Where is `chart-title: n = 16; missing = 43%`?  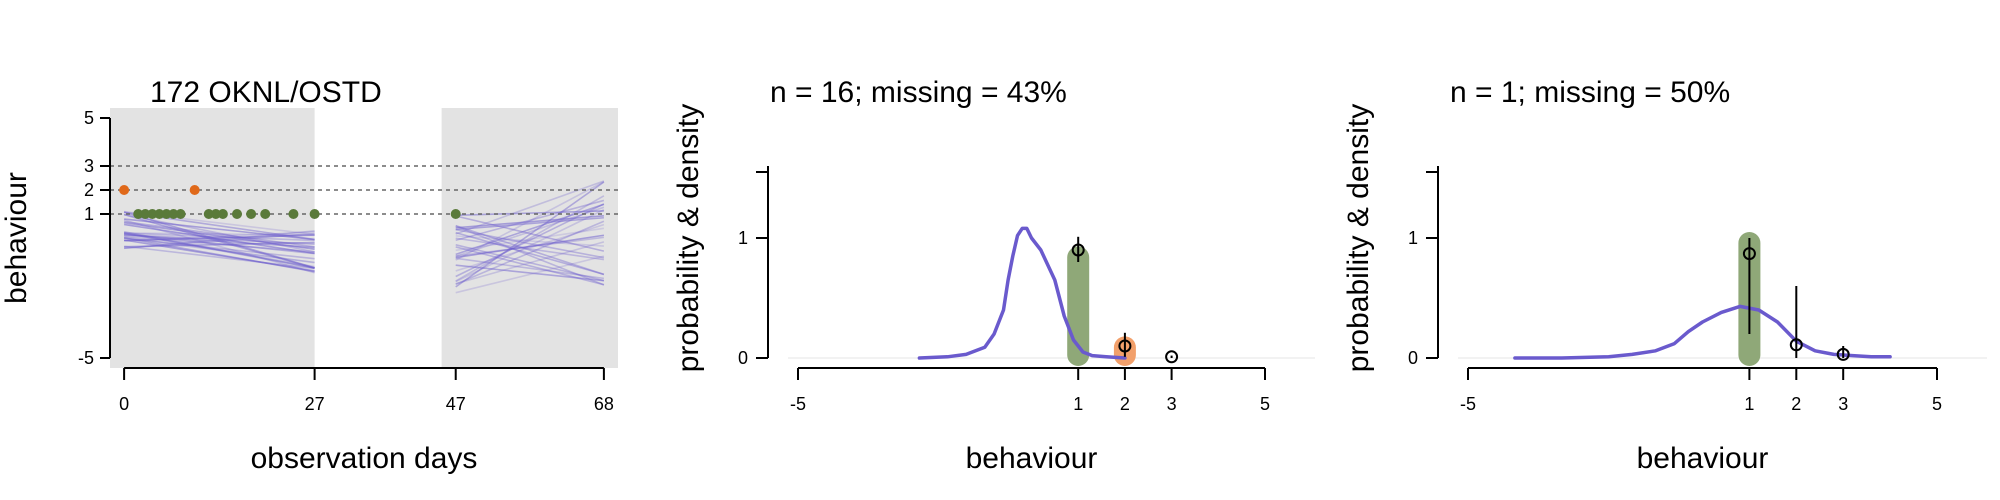 chart-title: n = 16; missing = 43% is located at coordinates (918, 92).